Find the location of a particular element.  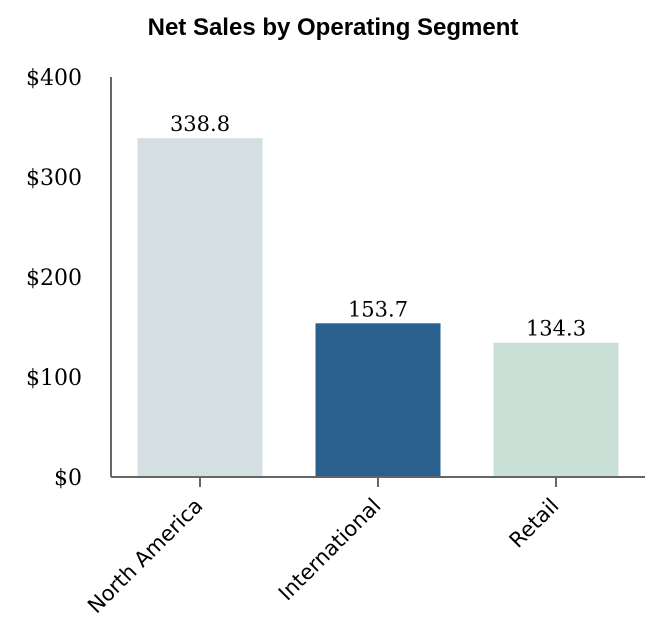

x-tick-label: Retail is located at coordinates (534, 523).